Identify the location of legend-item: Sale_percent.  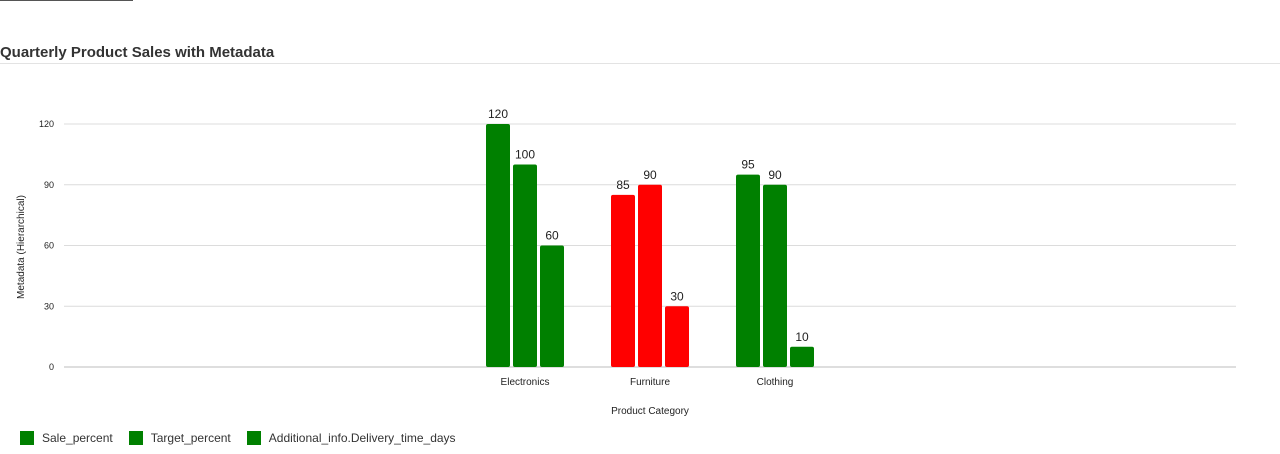
(66, 438).